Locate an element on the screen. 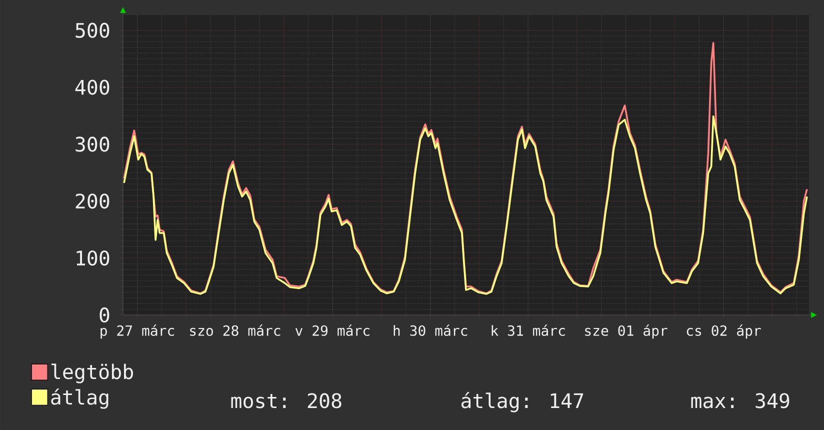 The width and height of the screenshot is (824, 430). y-tick-label: 400 is located at coordinates (92, 87).